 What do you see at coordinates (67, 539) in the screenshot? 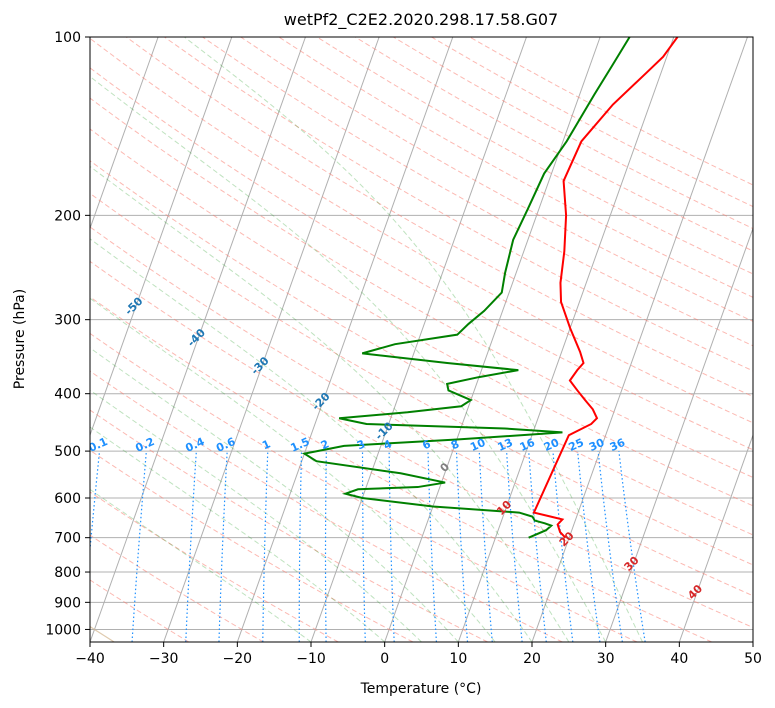
I see `y-tick-label: 700` at bounding box center [67, 539].